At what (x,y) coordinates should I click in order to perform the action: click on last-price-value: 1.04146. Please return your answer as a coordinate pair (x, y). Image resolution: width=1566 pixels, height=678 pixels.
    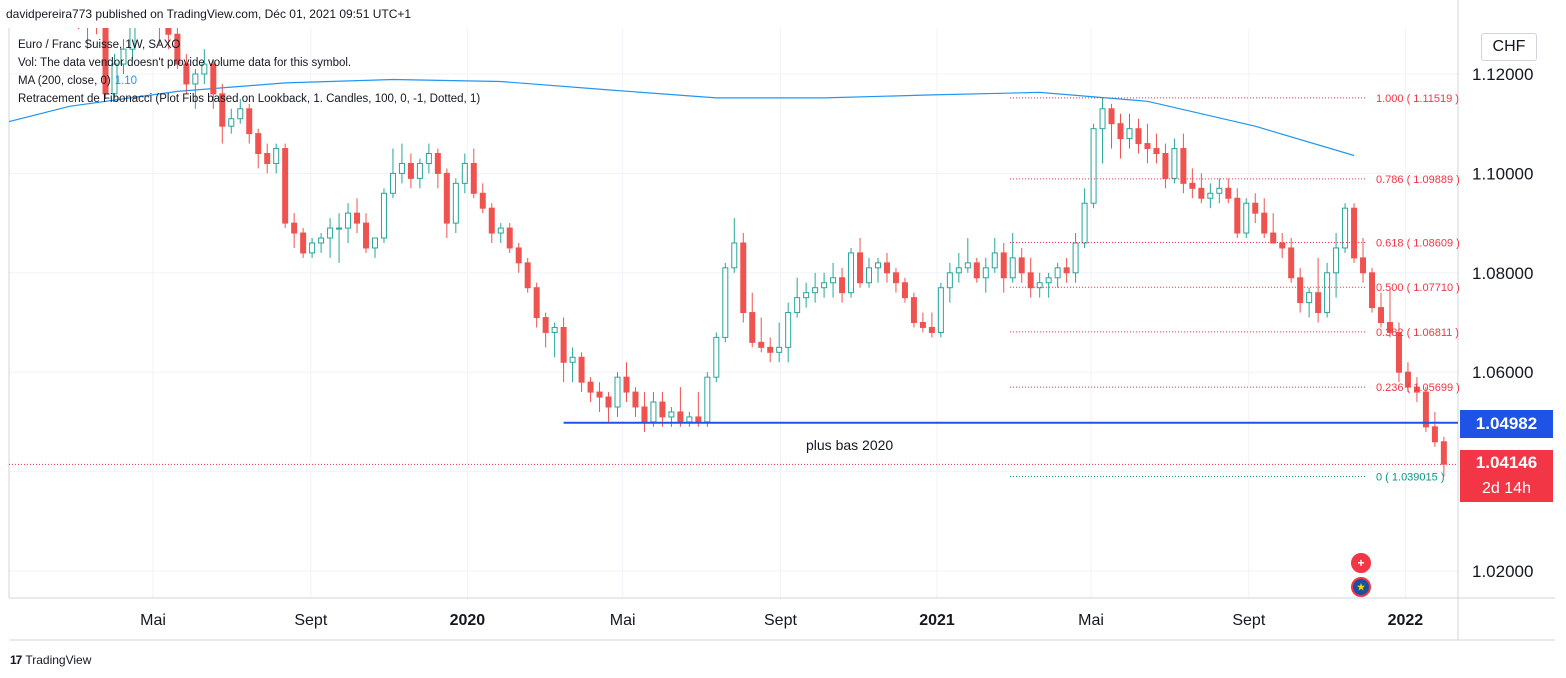
    Looking at the image, I should click on (1506, 462).